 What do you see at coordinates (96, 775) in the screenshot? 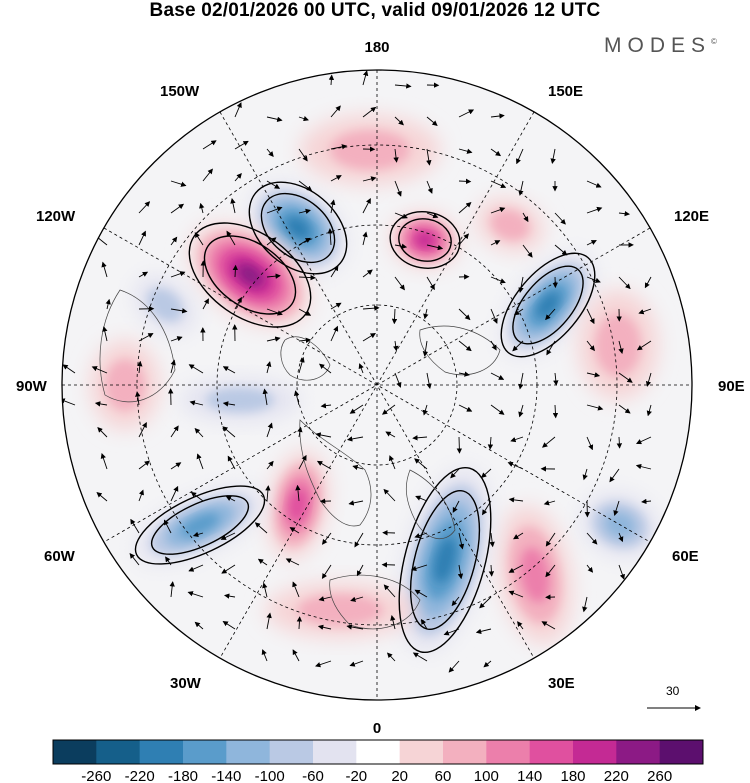
I see `colorbar-tick-label: -260` at bounding box center [96, 775].